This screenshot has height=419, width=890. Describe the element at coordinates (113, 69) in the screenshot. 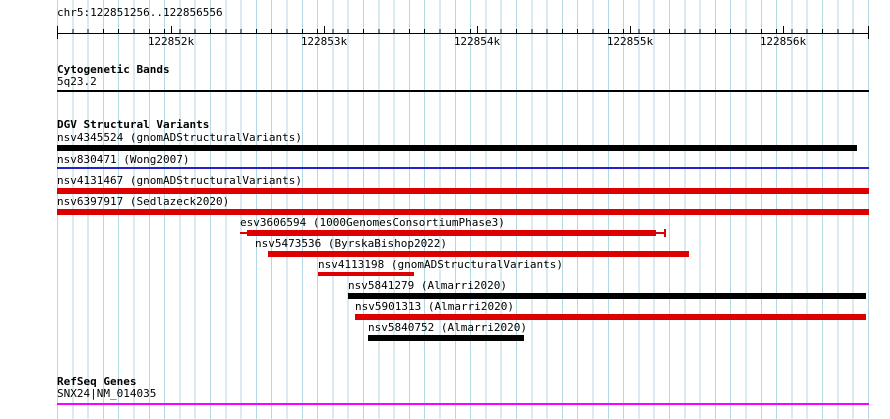

I see `cytobands-section-title: Cytogenetic Bands` at that location.